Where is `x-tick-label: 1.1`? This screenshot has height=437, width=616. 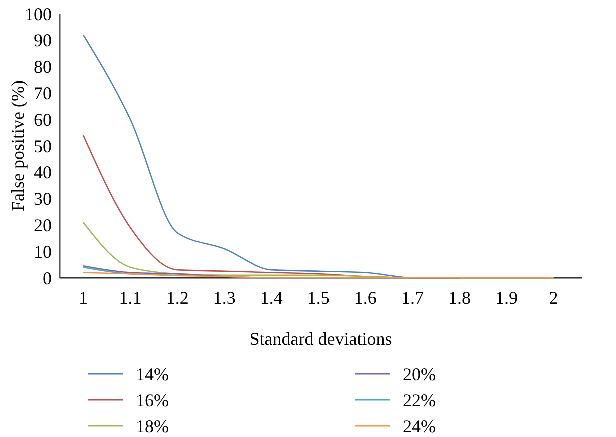
x-tick-label: 1.1 is located at coordinates (130, 298).